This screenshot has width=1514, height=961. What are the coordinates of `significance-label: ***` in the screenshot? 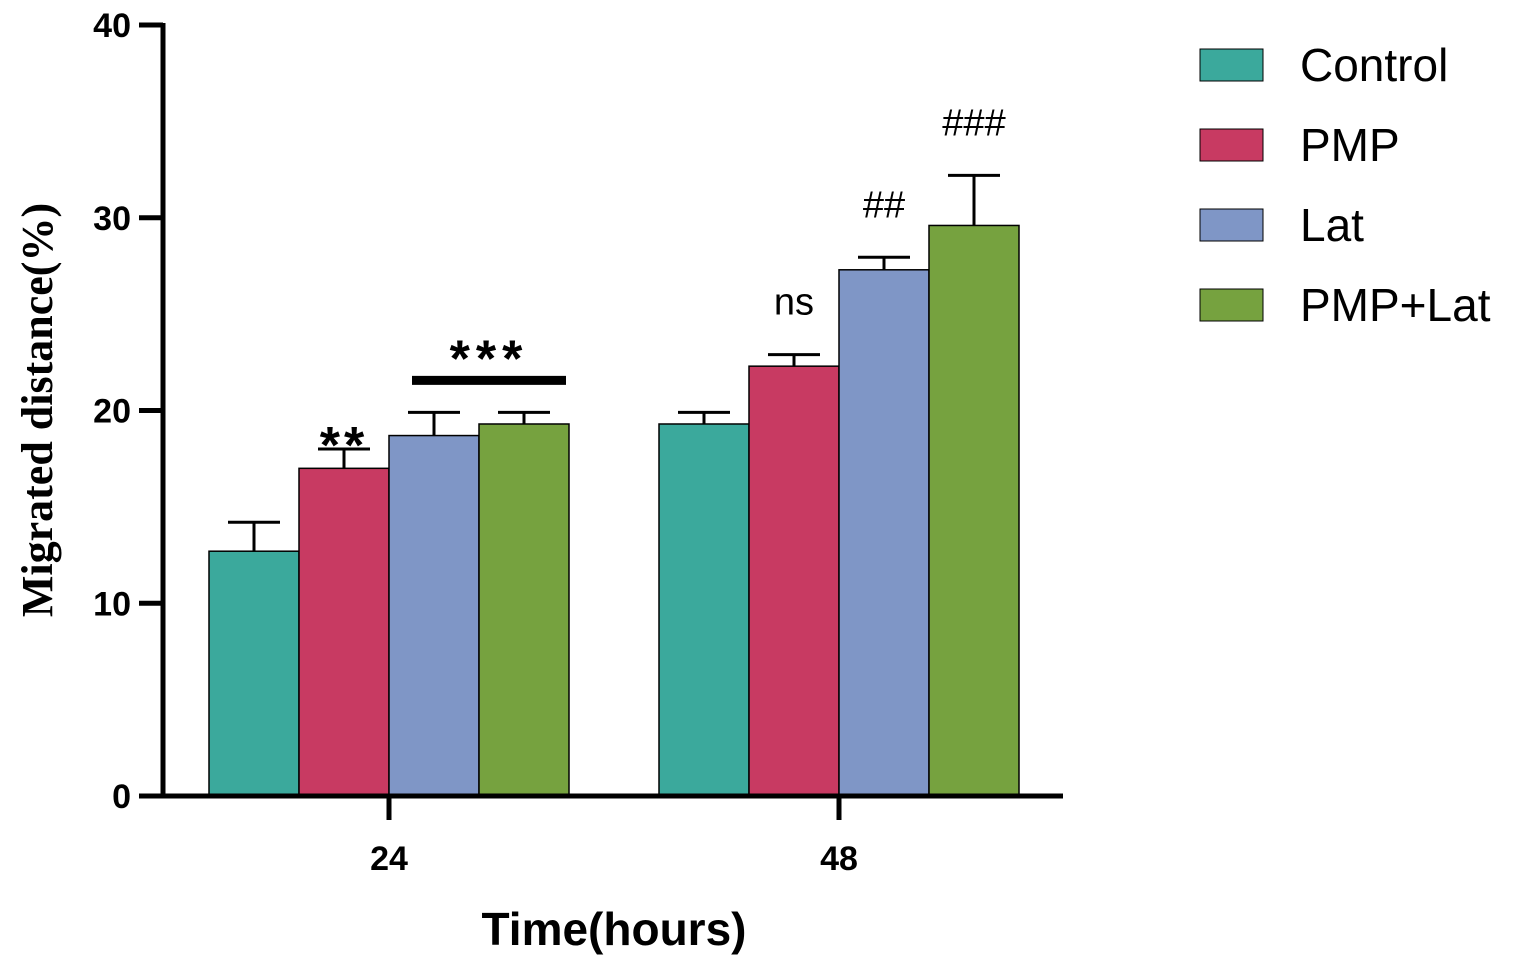 It's located at (489, 359).